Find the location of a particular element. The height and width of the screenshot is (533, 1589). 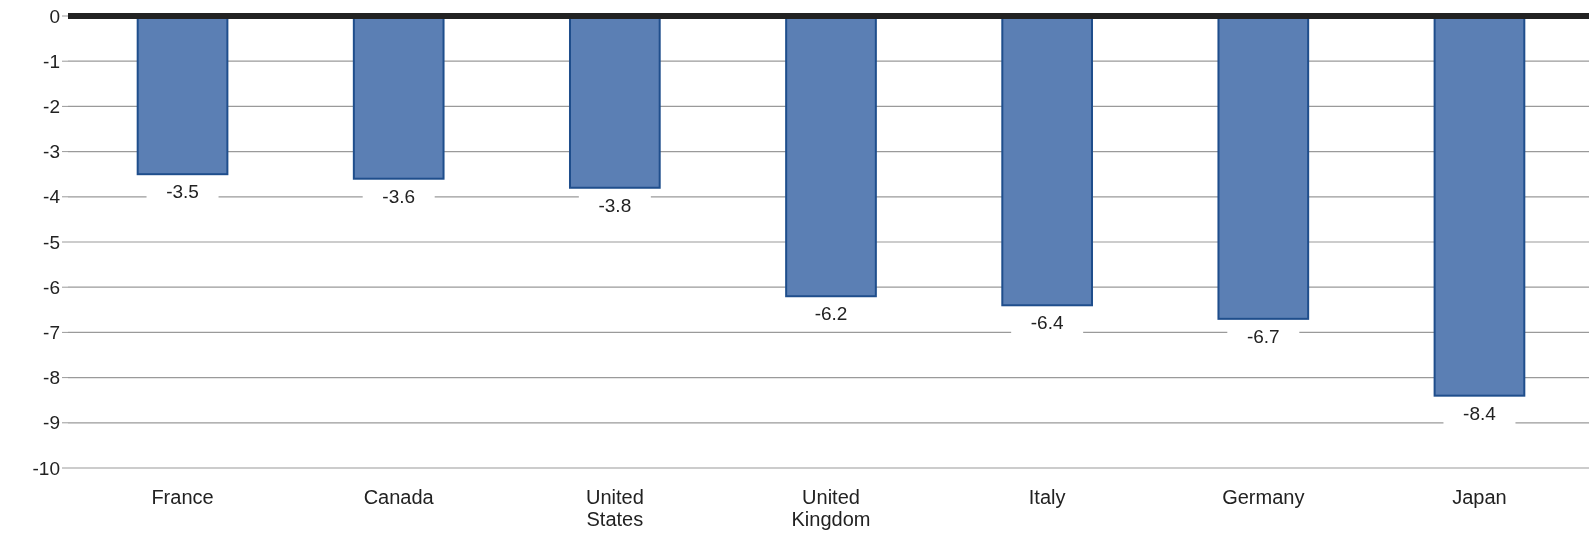

data-label: -8.4 is located at coordinates (1480, 413).